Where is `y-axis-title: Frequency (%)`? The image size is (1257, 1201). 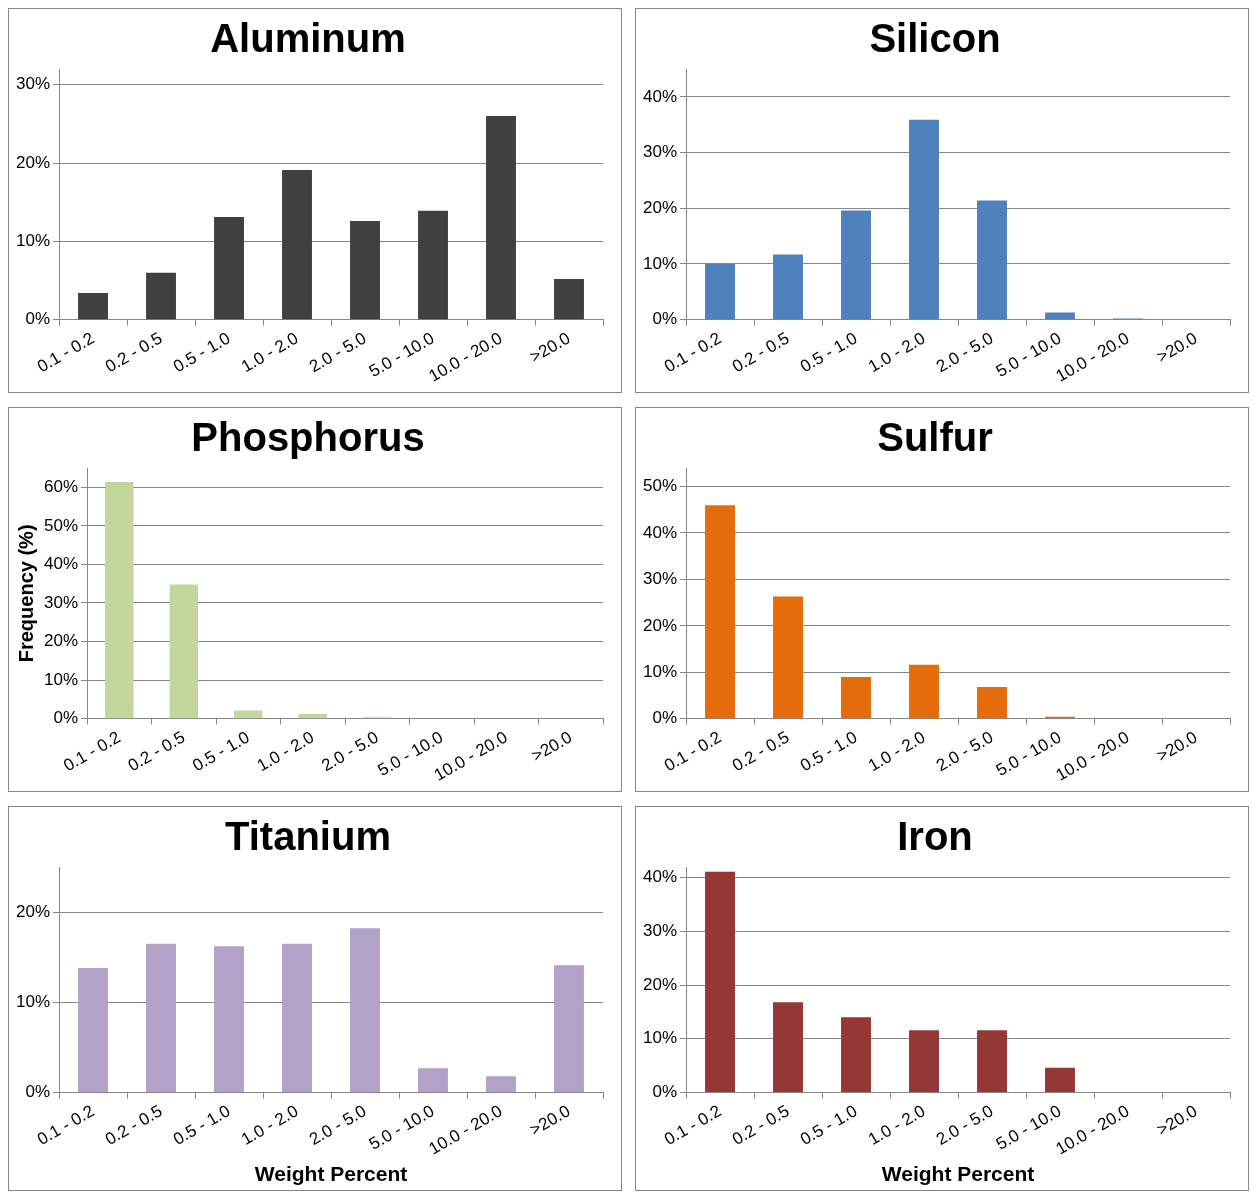 y-axis-title: Frequency (%) is located at coordinates (25, 593).